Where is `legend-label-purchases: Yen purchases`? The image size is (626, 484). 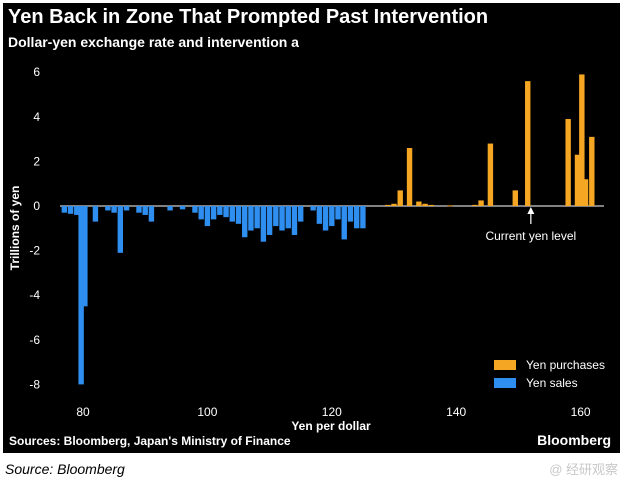 legend-label-purchases: Yen purchases is located at coordinates (565, 365).